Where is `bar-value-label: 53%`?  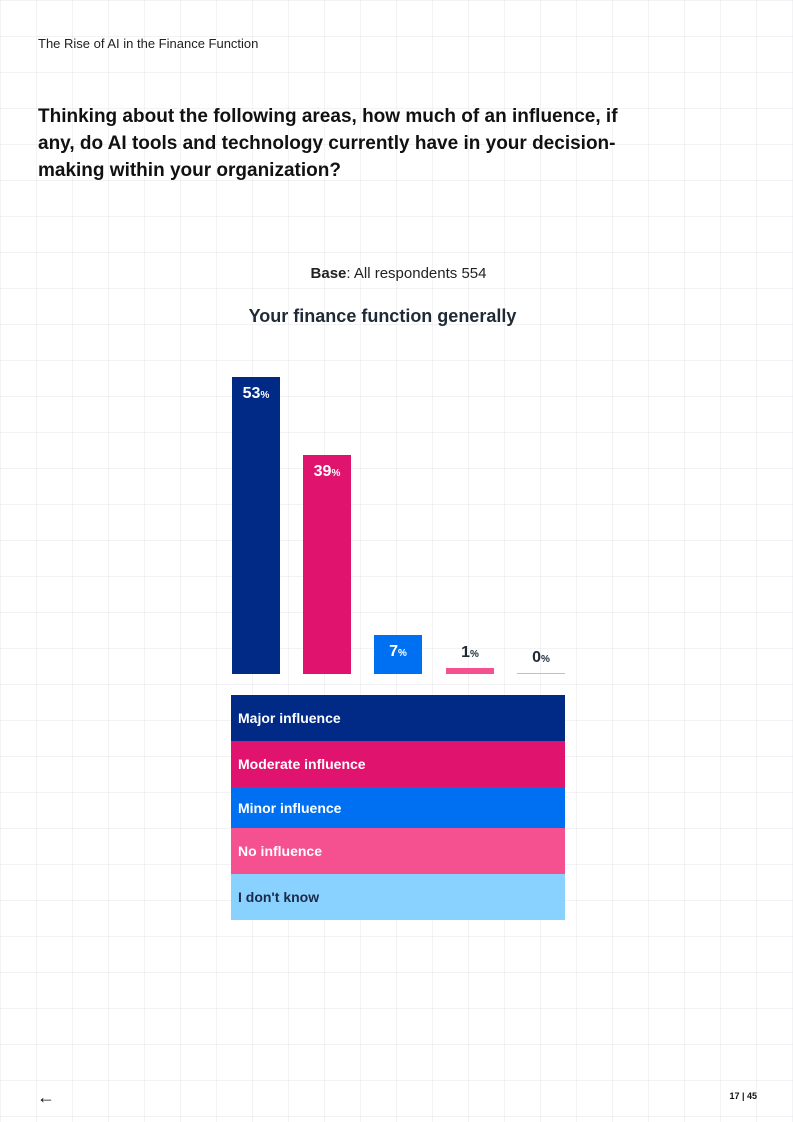
bar-value-label: 53% is located at coordinates (256, 394).